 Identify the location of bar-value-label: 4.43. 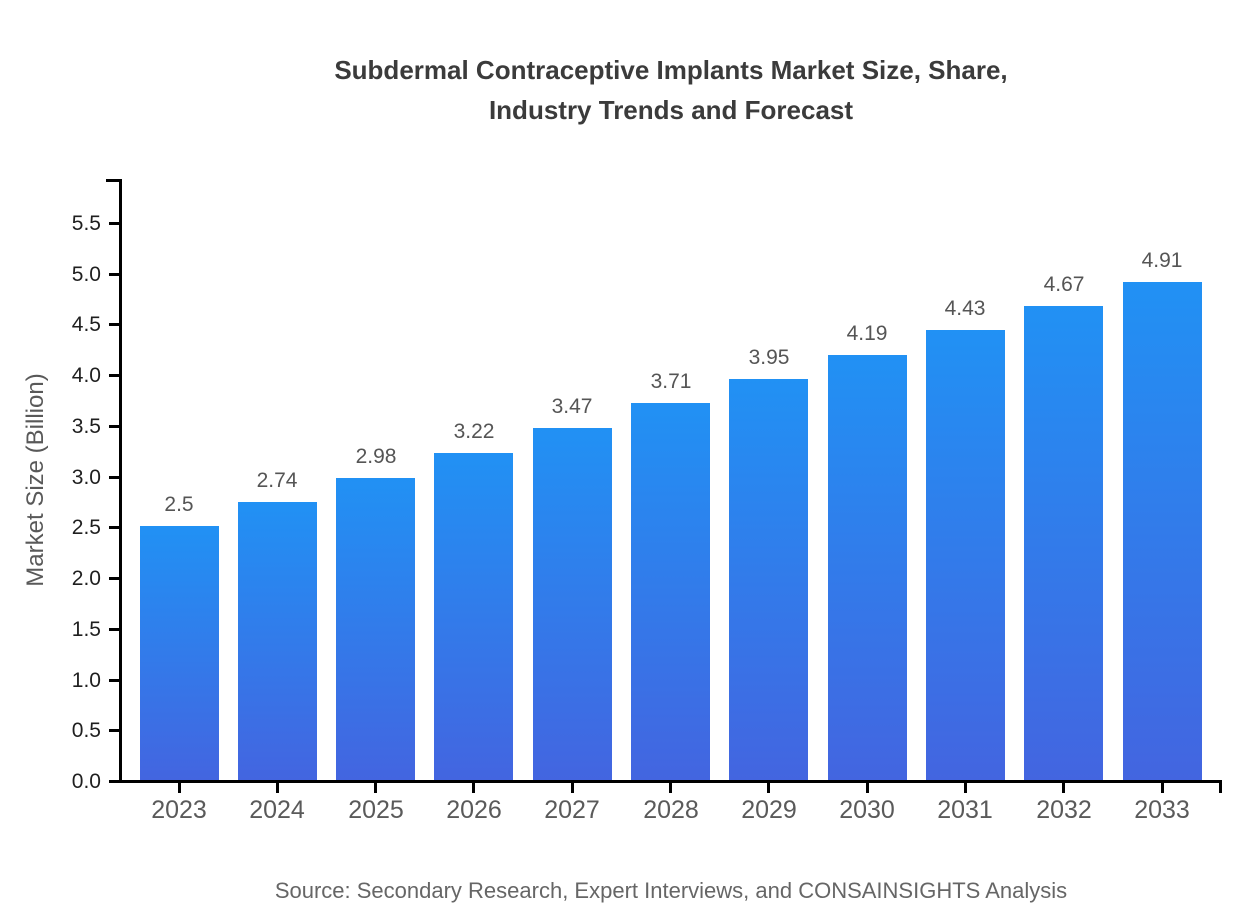
(965, 308).